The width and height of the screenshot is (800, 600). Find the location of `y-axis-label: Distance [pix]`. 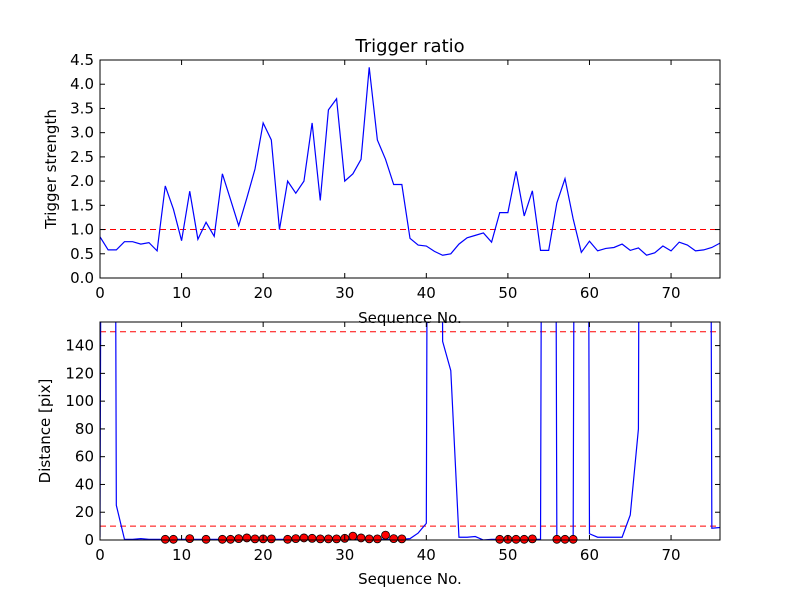

y-axis-label: Distance [pix] is located at coordinates (45, 431).